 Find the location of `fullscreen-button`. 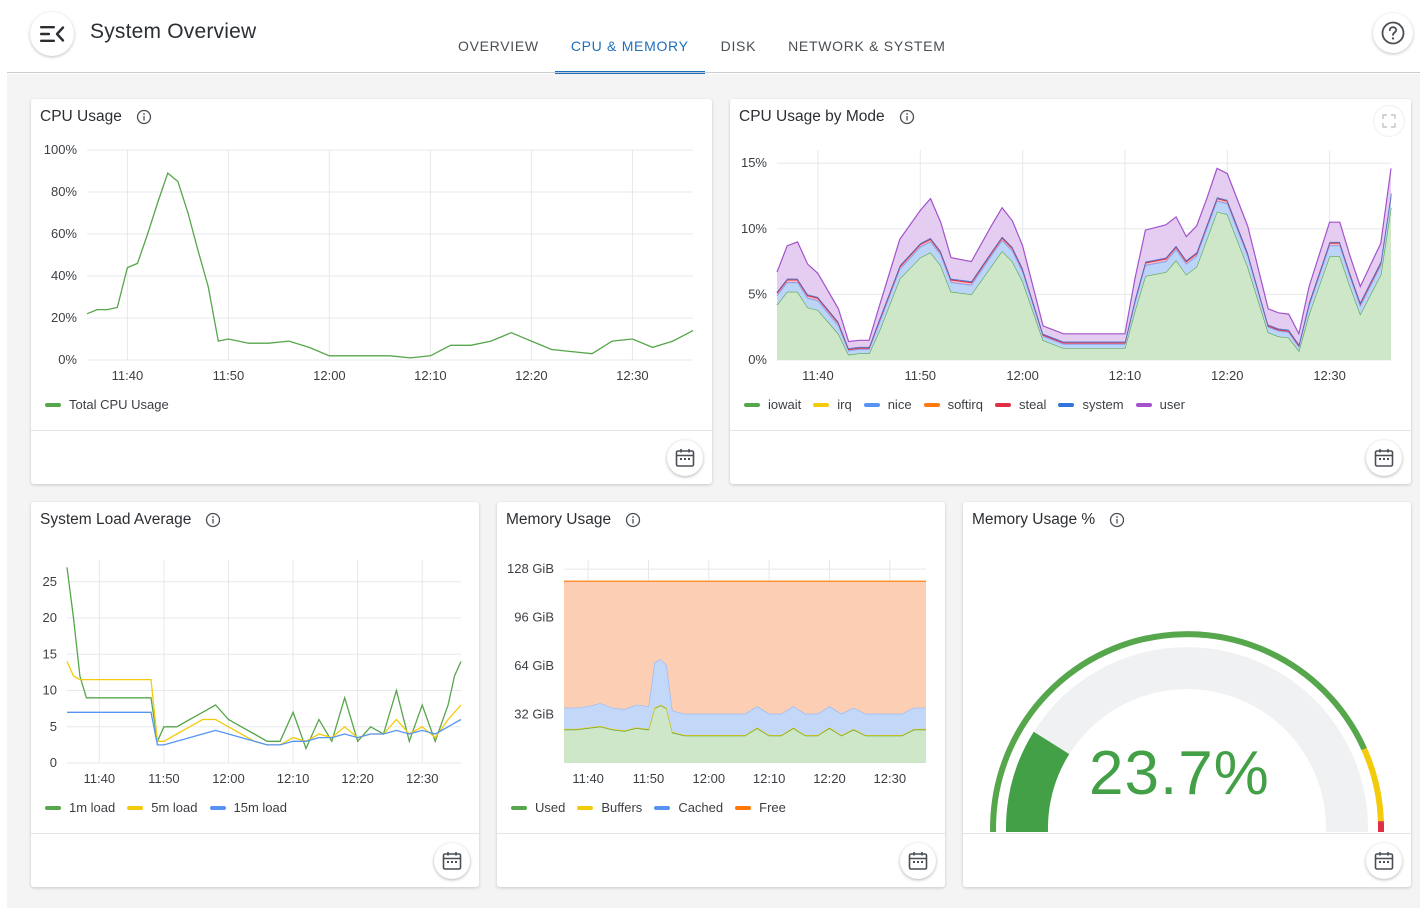

fullscreen-button is located at coordinates (1389, 121).